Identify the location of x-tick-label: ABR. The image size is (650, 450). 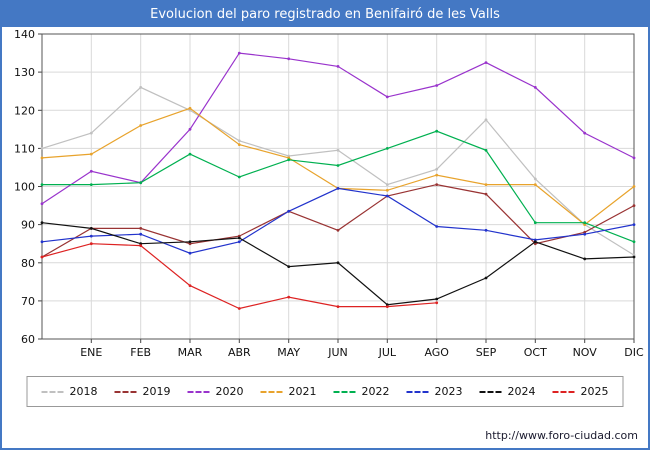
(239, 352).